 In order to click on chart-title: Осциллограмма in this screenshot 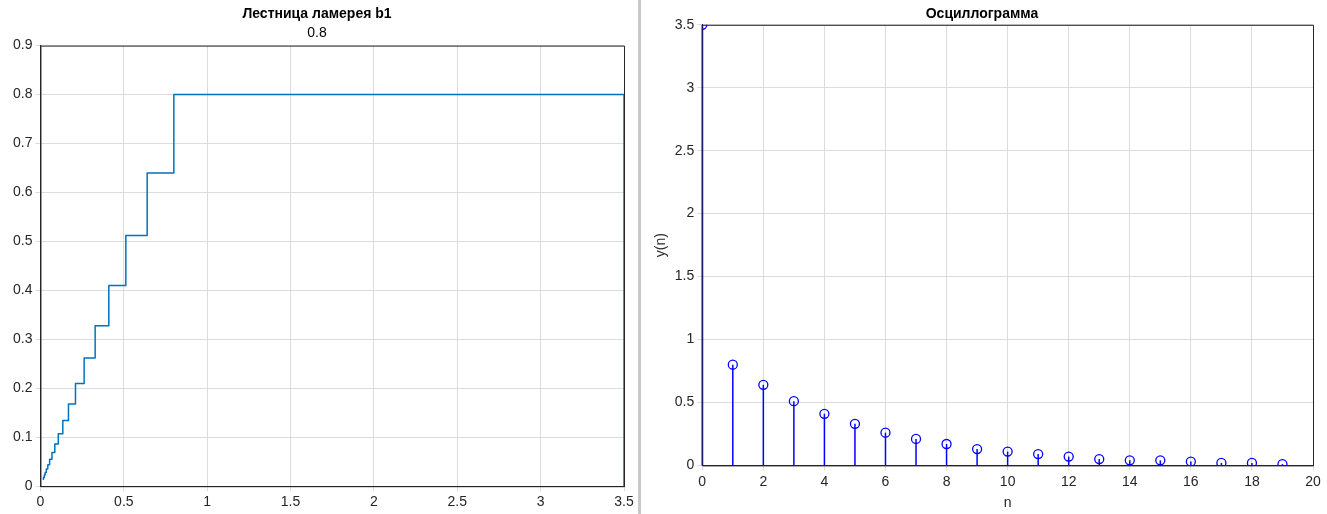, I will do `click(982, 13)`.